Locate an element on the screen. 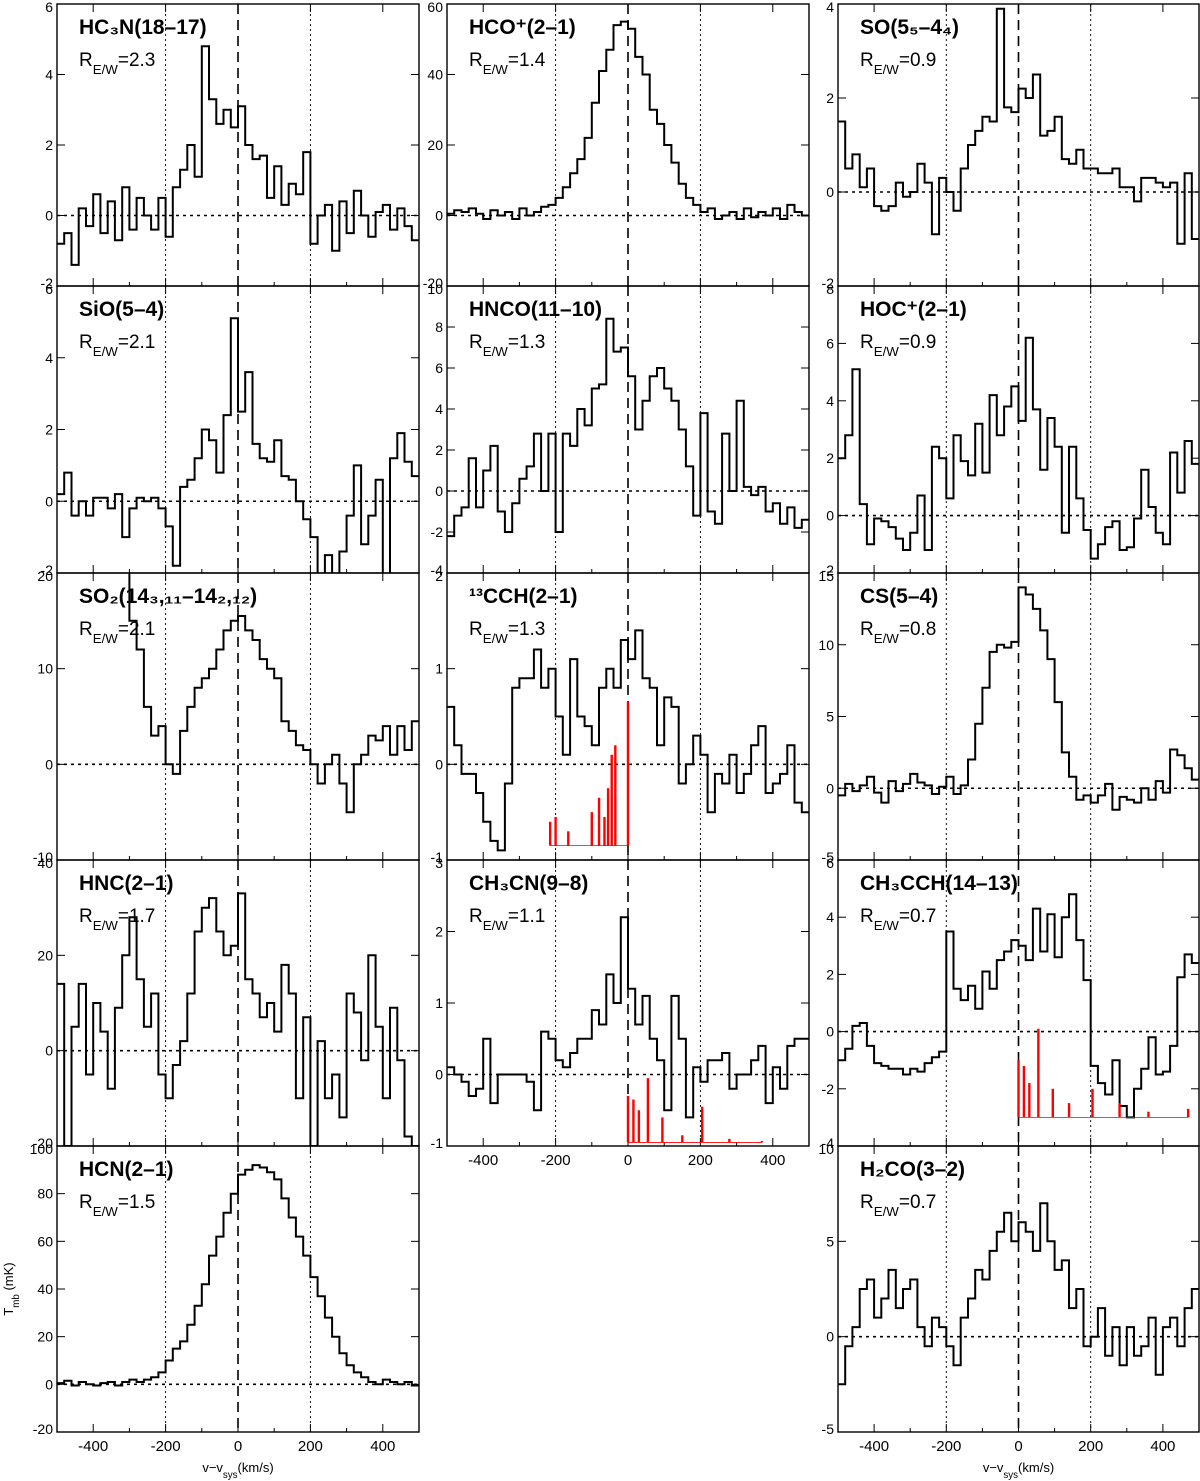 This screenshot has height=1481, width=1200. y-tick-label: 8 is located at coordinates (830, 289).